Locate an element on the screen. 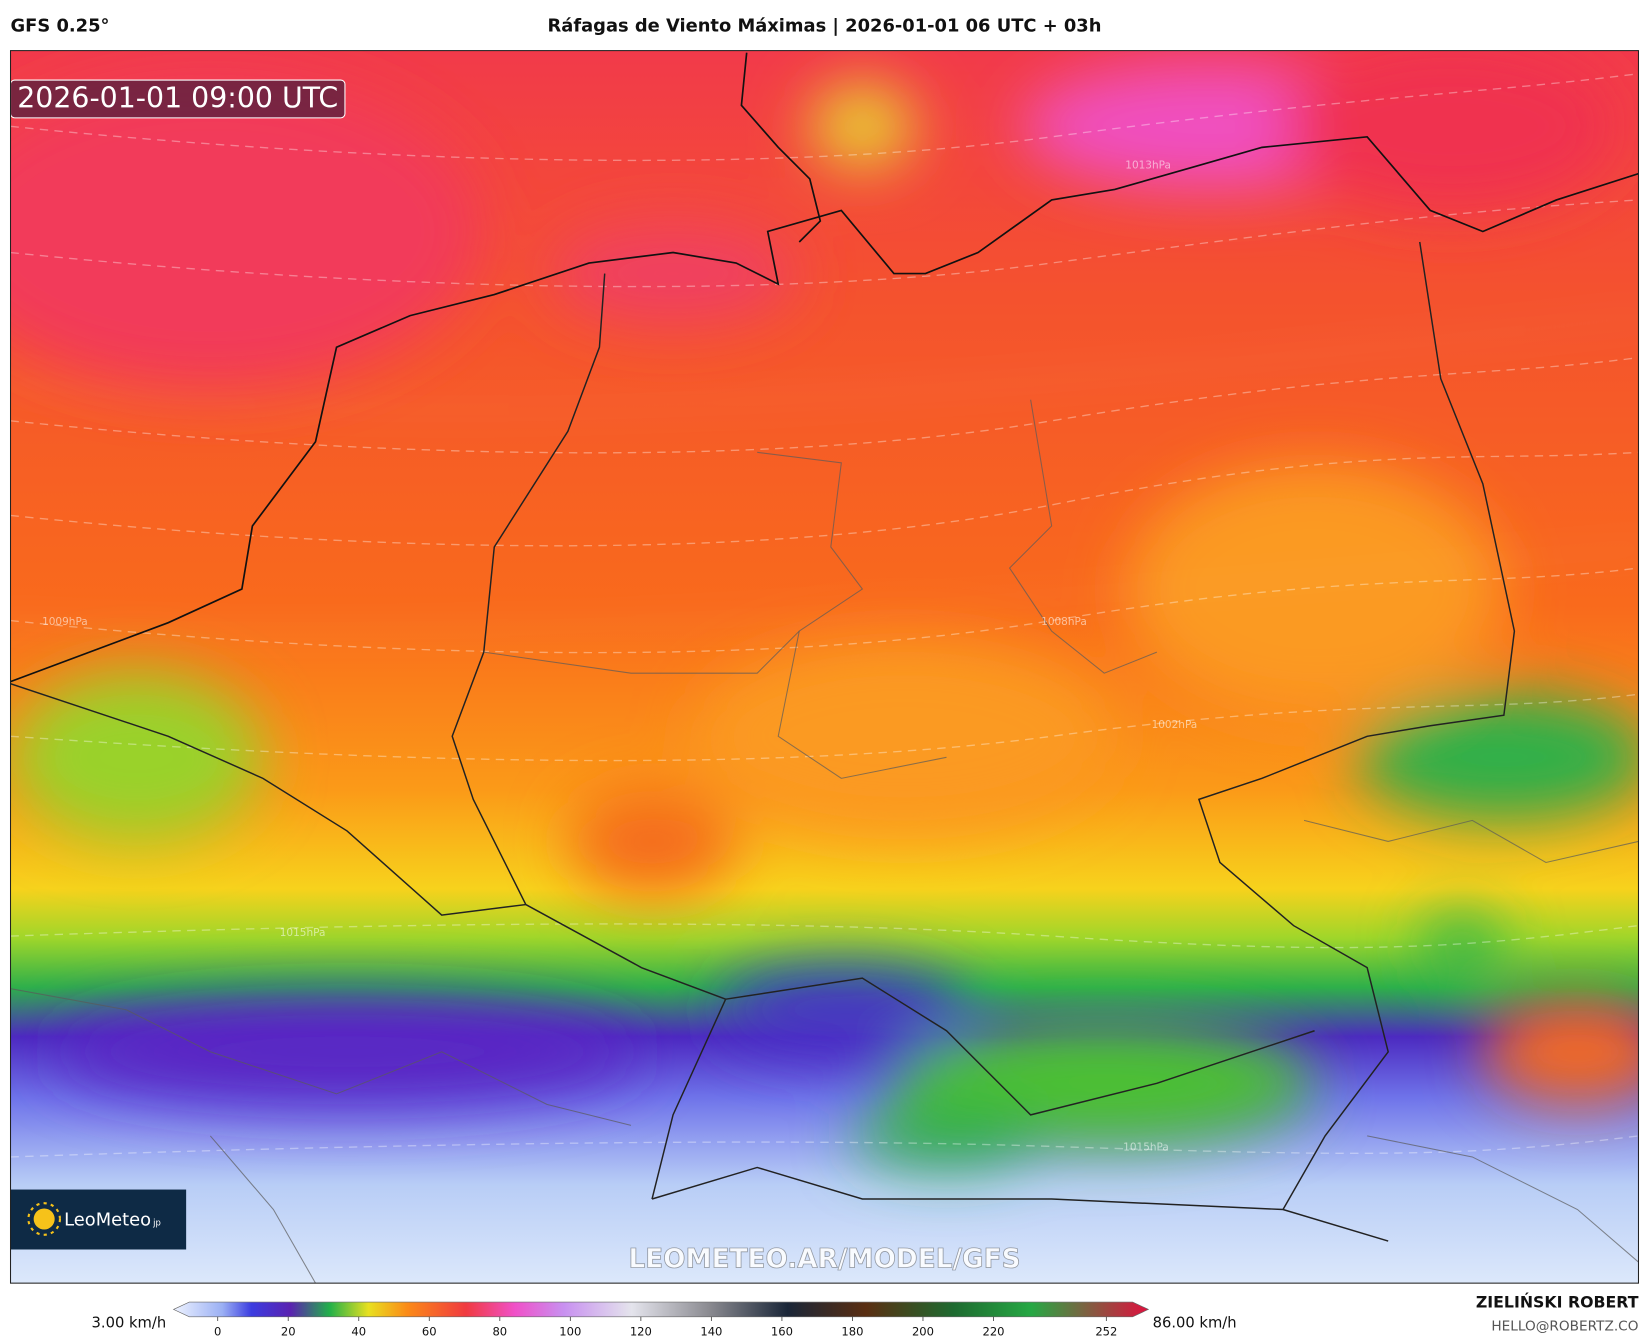 The image size is (1649, 1339). colorbar-tick-label: 80 is located at coordinates (499, 1332).